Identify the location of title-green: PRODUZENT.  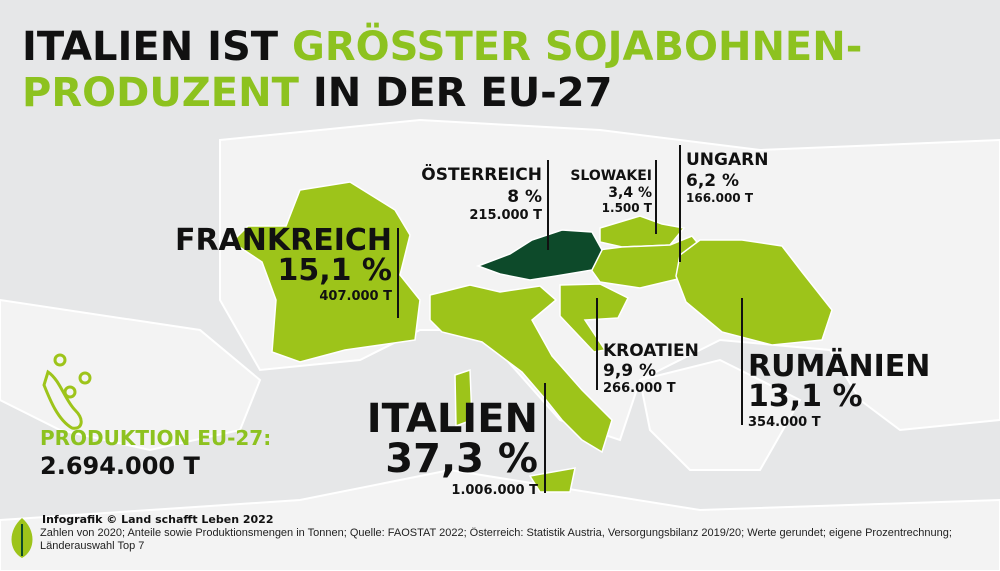
(161, 93).